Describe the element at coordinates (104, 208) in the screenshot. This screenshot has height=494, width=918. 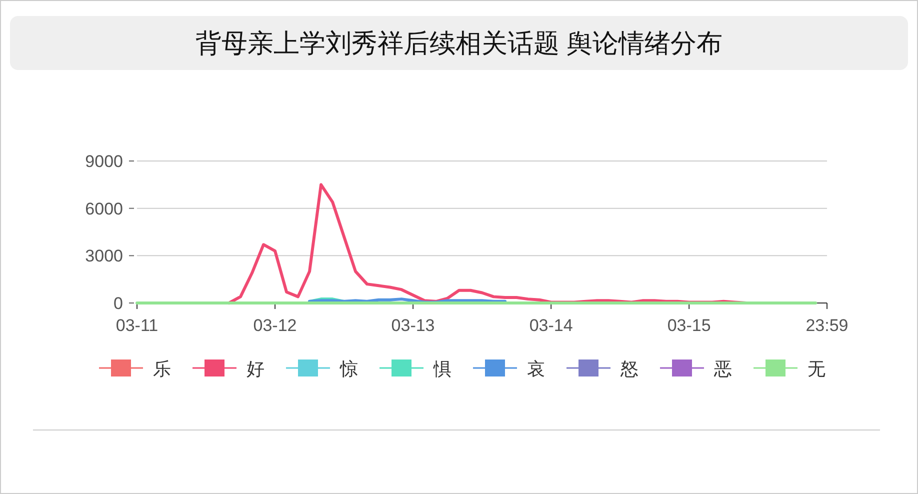
I see `y-tick-label: 6000` at that location.